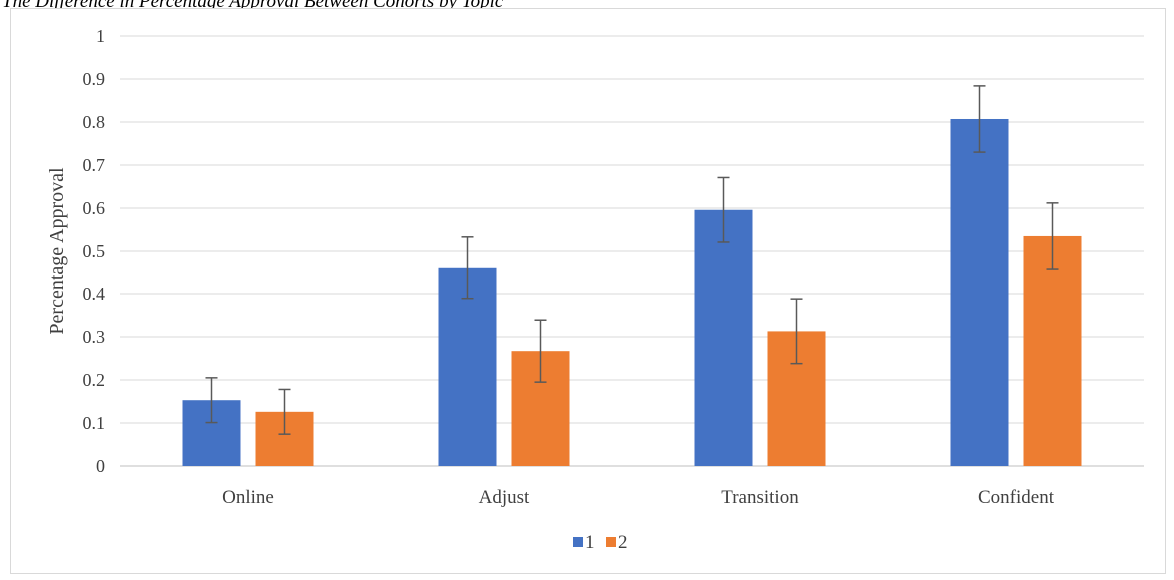  What do you see at coordinates (94, 165) in the screenshot?
I see `y-tick-label: 0.7` at bounding box center [94, 165].